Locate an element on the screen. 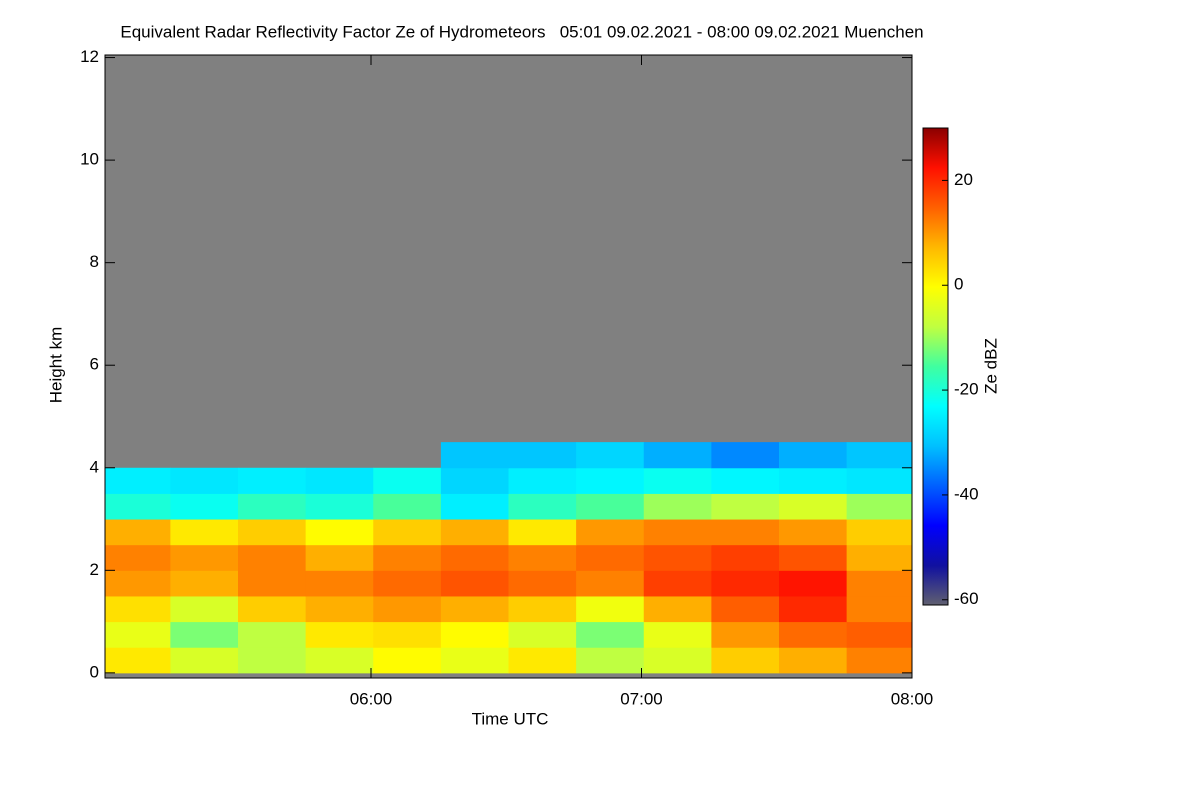 This screenshot has width=1200, height=800. x-tick-label: 08:00 is located at coordinates (912, 698).